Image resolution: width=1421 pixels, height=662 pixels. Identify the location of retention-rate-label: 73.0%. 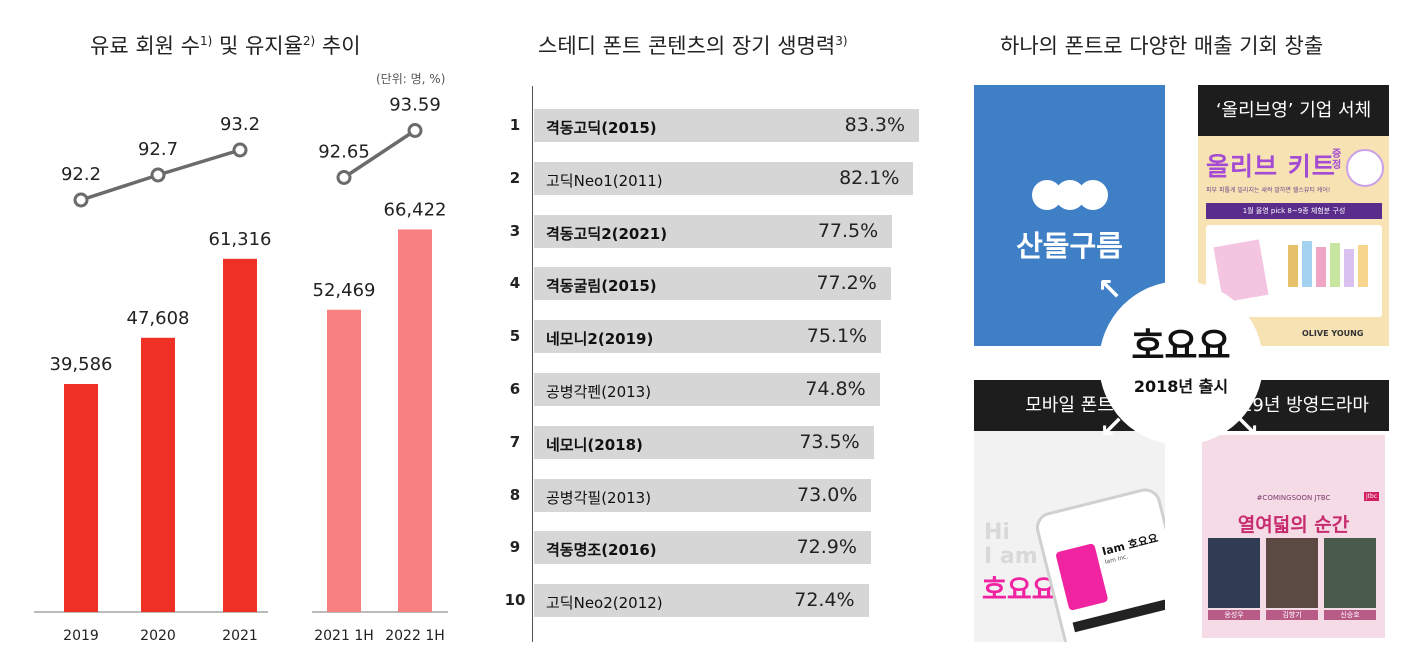
(827, 494).